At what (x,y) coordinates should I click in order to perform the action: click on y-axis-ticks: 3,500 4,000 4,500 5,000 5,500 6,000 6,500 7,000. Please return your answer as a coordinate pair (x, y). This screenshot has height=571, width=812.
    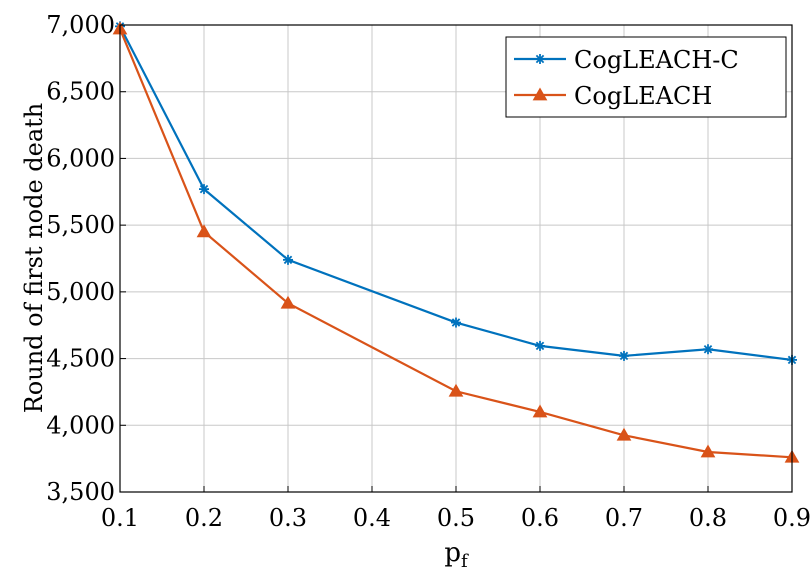
    Looking at the image, I should click on (86, 258).